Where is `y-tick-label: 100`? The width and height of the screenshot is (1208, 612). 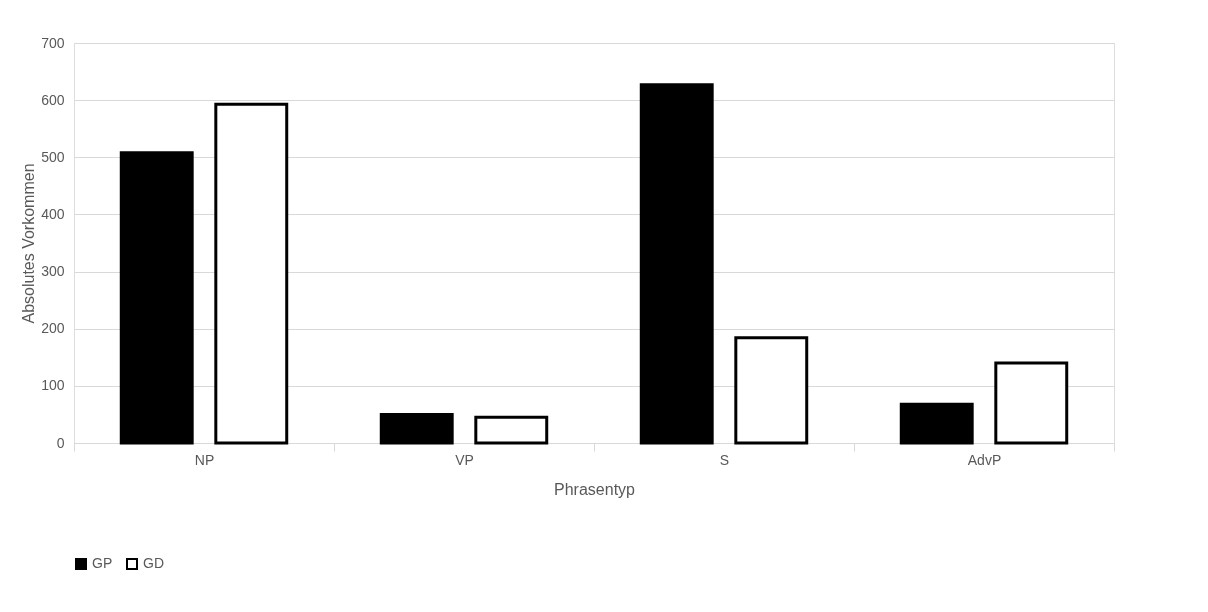 y-tick-label: 100 is located at coordinates (53, 385).